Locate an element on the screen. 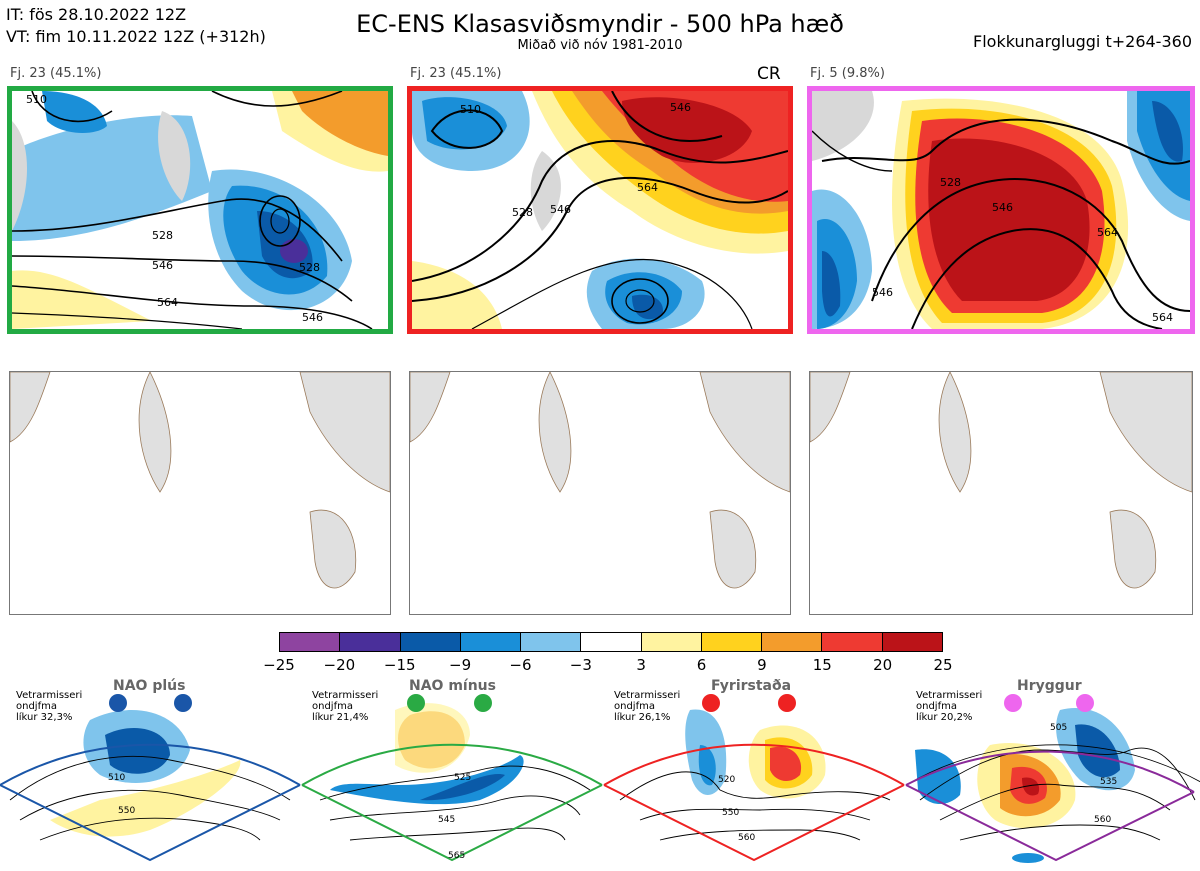 The image size is (1200, 871). regime-3-contour-label: 560 is located at coordinates (746, 838).